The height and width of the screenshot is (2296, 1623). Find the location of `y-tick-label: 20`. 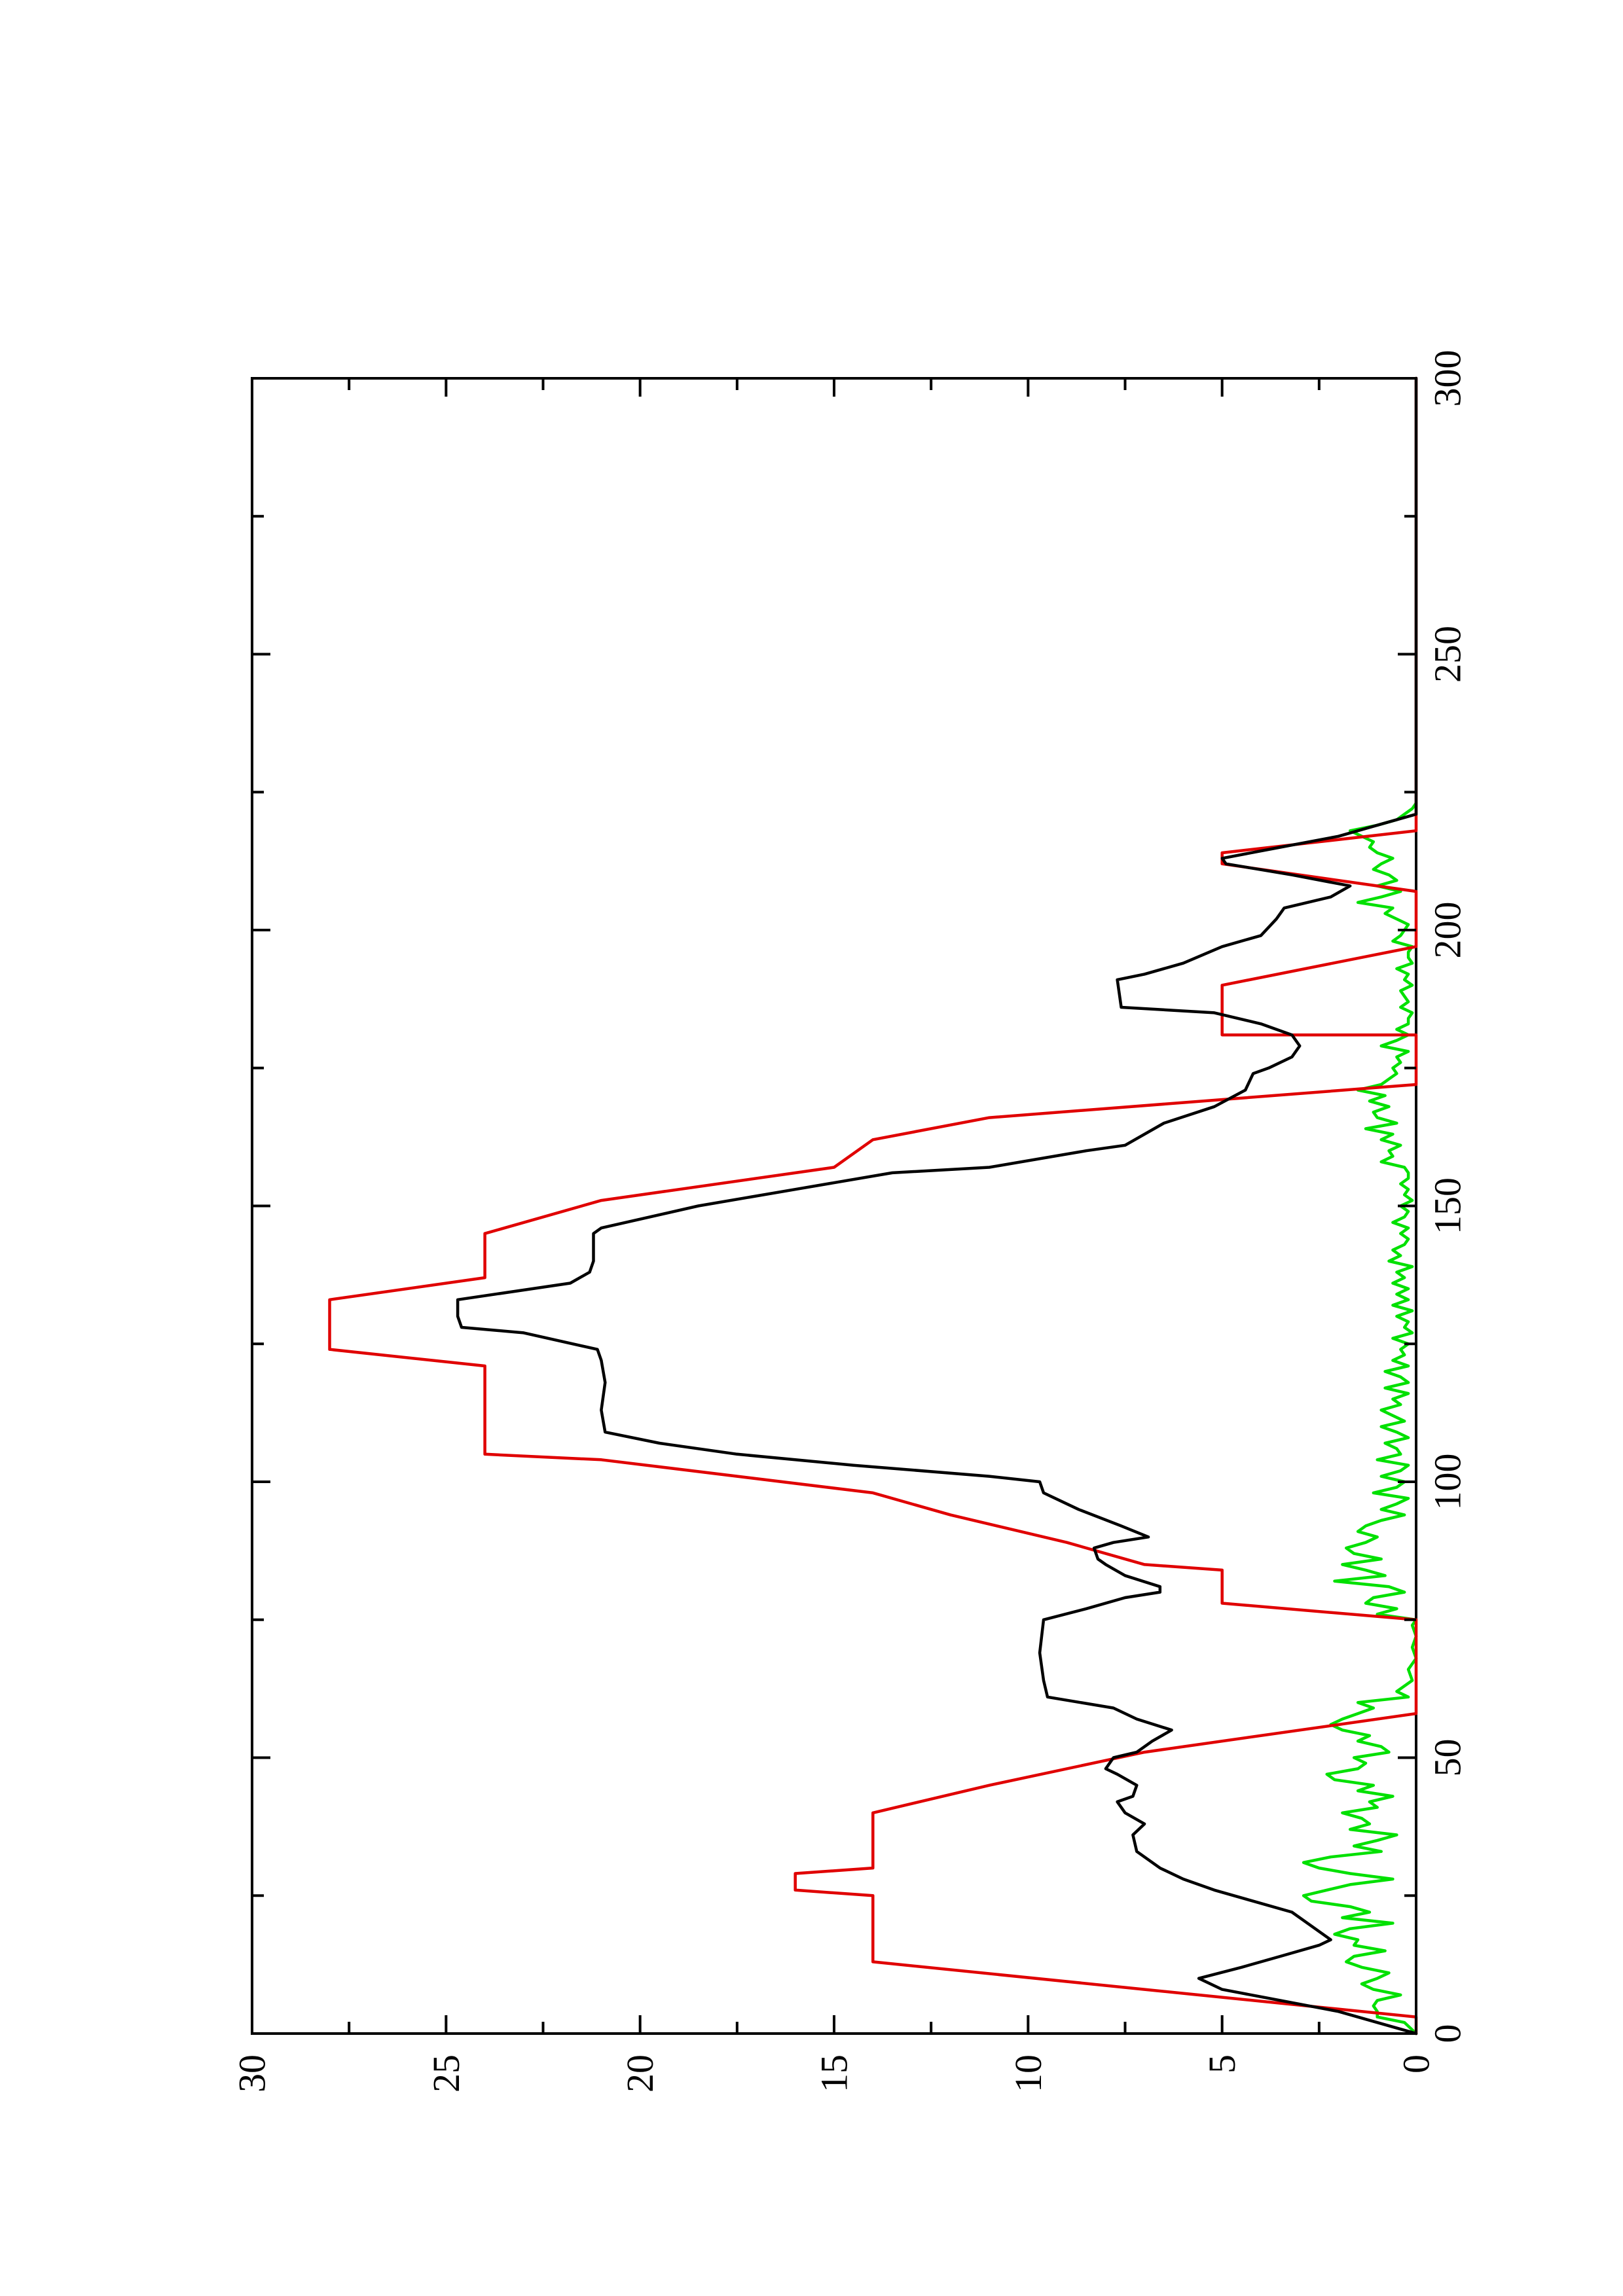

y-tick-label: 20 is located at coordinates (640, 2073).